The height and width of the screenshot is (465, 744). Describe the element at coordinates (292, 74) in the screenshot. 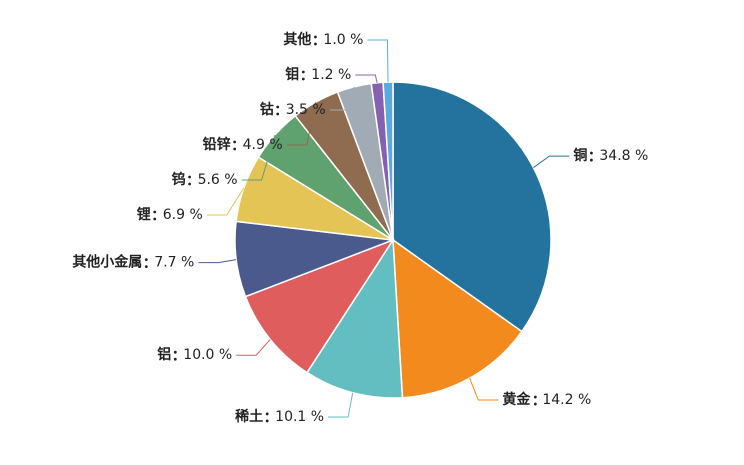

I see `slice-name: 钼` at that location.